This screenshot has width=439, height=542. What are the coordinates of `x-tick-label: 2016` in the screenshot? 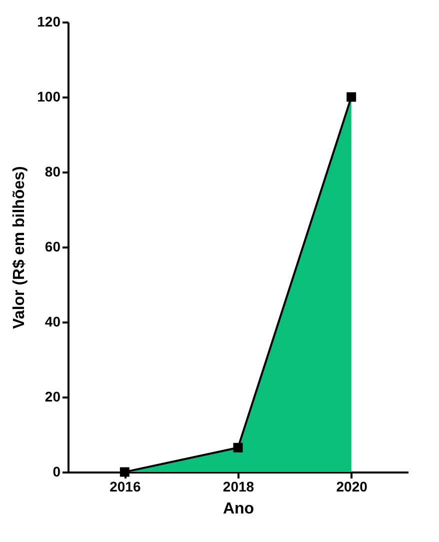 It's located at (125, 486).